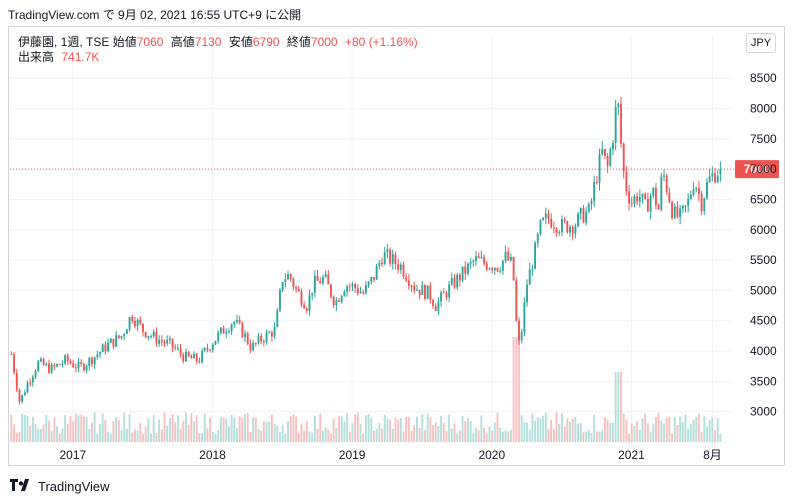  I want to click on symbol-label: 伊藤園, 1週, TSE, so click(64, 42).